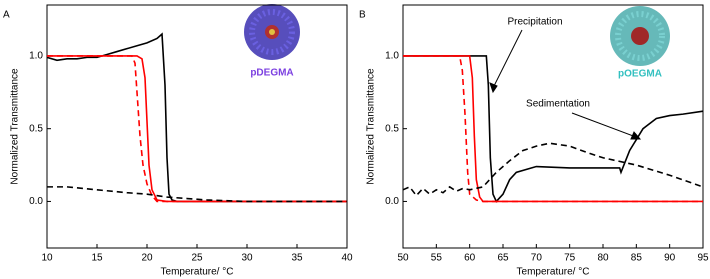  What do you see at coordinates (6, 15) in the screenshot?
I see `panel-label: A` at bounding box center [6, 15].